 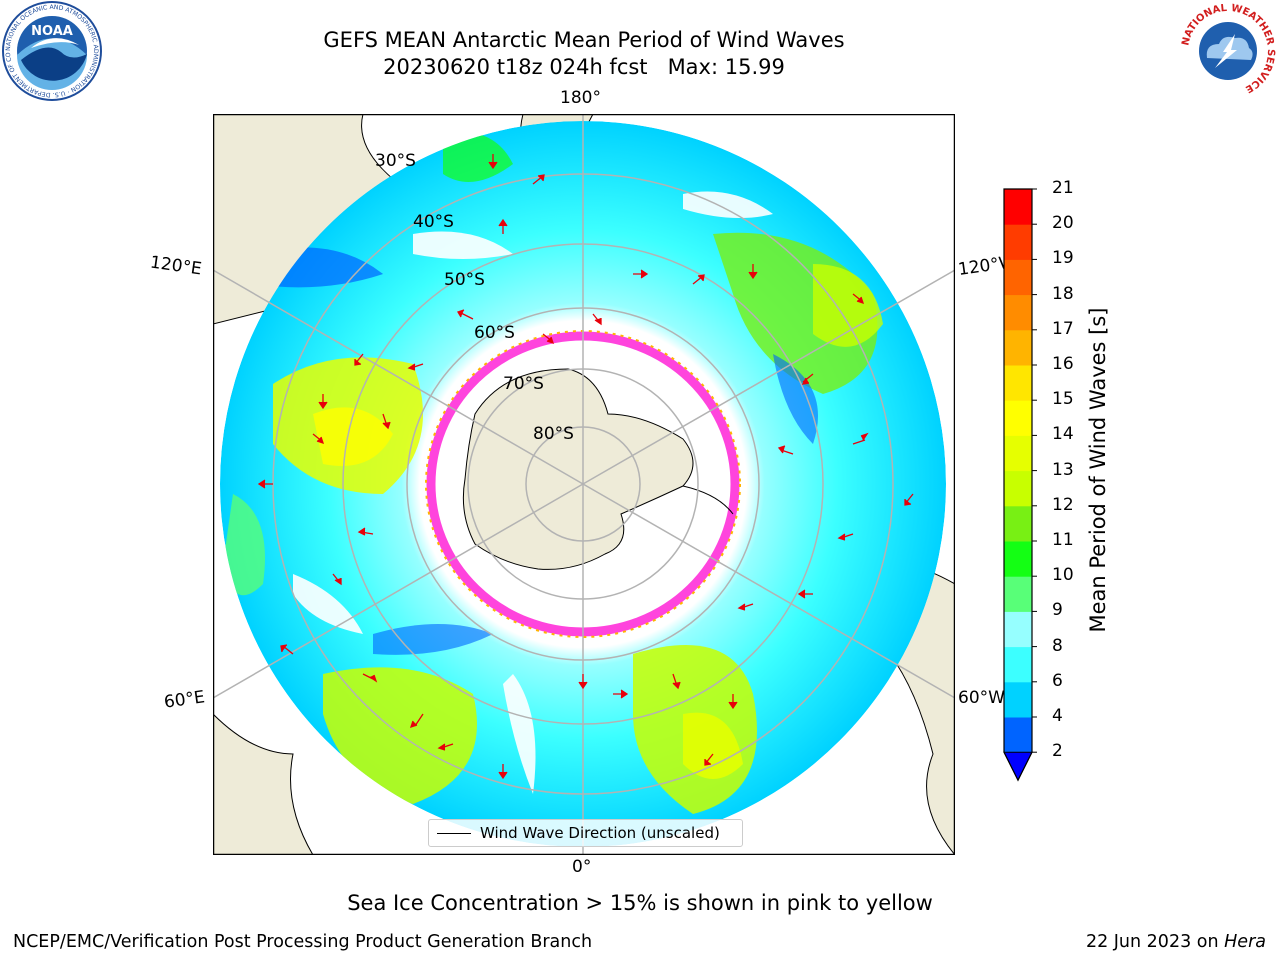 What do you see at coordinates (433, 222) in the screenshot?
I see `lat-label-40s: 40°S` at bounding box center [433, 222].